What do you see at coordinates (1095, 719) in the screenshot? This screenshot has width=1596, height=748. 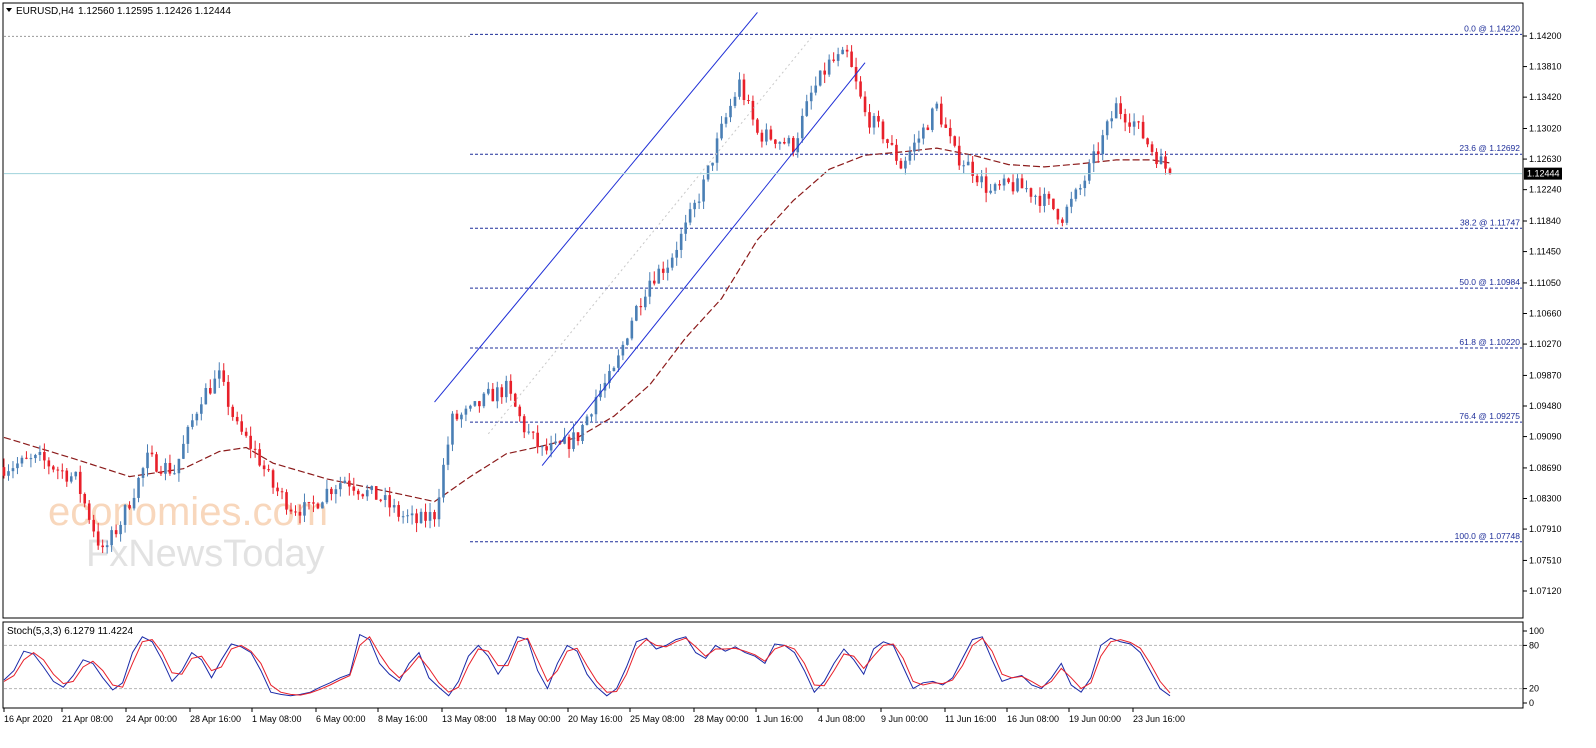 I see `time-tick-label: 19 Jun 00:00` at bounding box center [1095, 719].